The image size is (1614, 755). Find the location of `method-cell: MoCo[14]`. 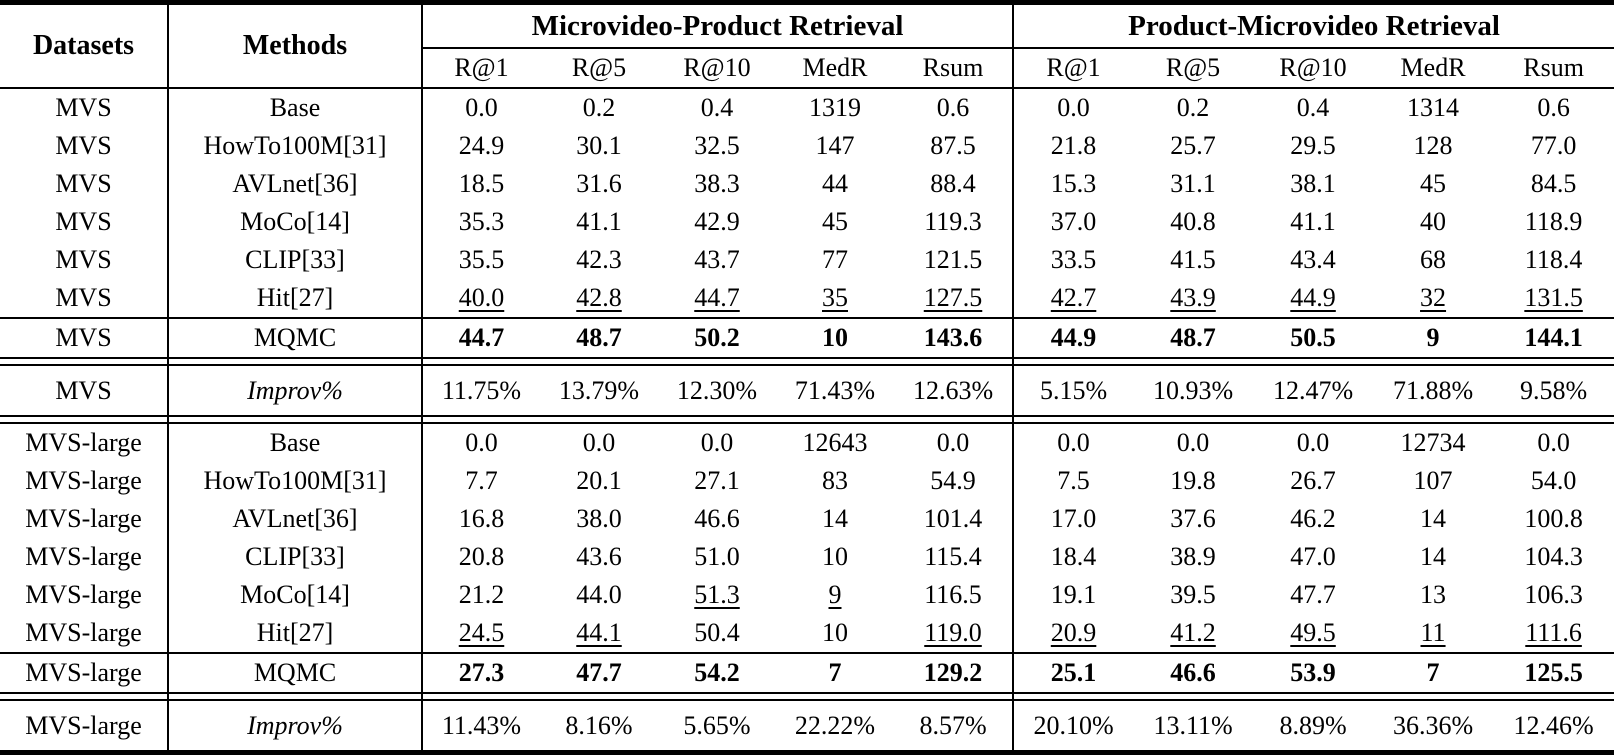

method-cell: MoCo[14] is located at coordinates (295, 595).